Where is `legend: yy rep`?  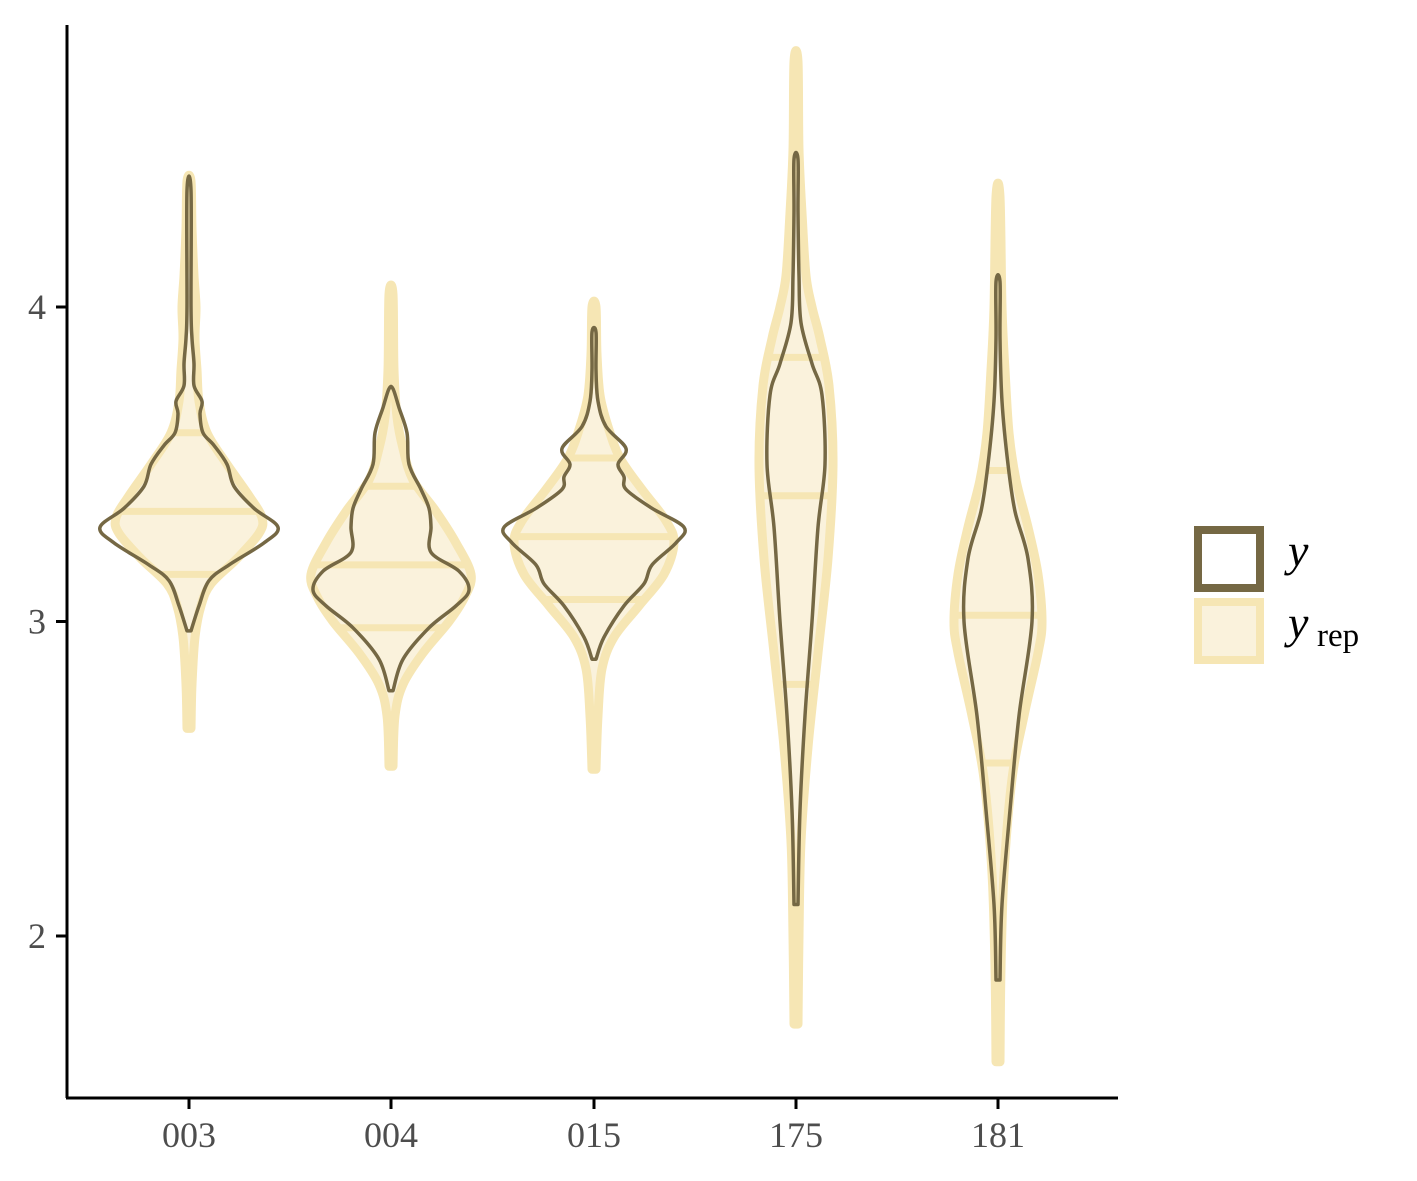 legend: yy rep is located at coordinates (1276, 594).